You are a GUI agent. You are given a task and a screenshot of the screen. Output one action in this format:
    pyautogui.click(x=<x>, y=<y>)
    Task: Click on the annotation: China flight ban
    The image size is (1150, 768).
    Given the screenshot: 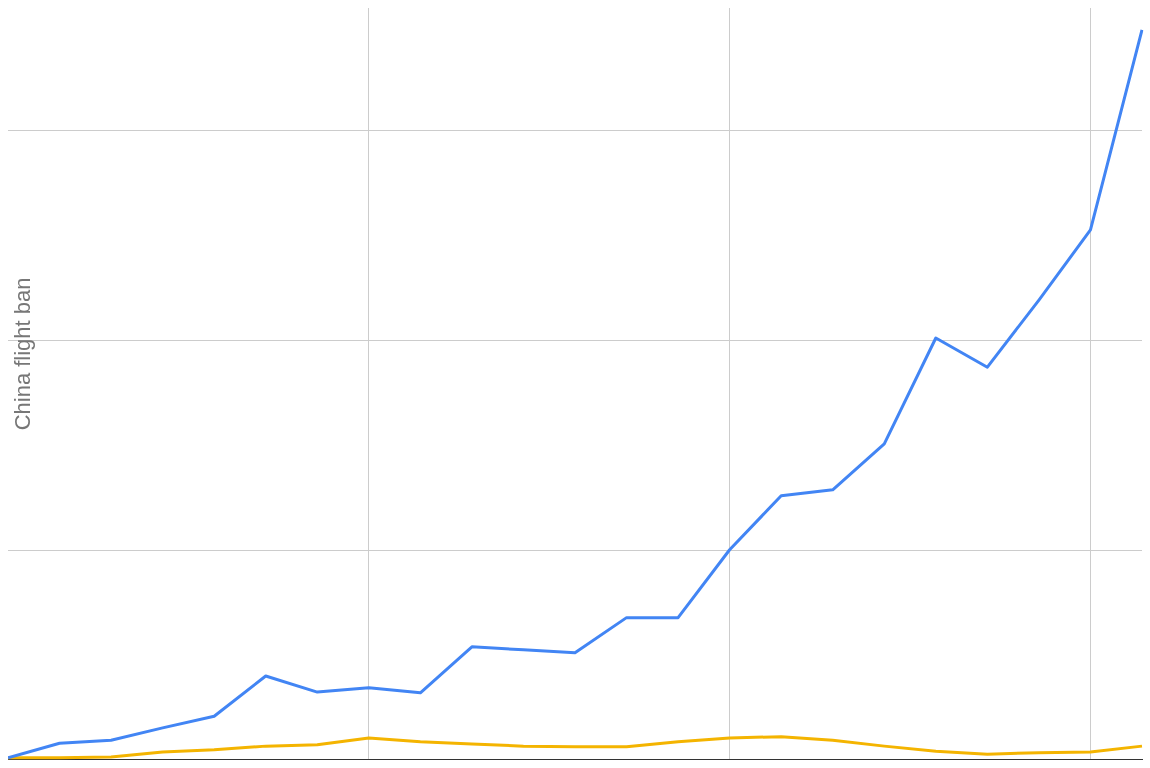 What is the action you would take?
    pyautogui.click(x=23, y=354)
    